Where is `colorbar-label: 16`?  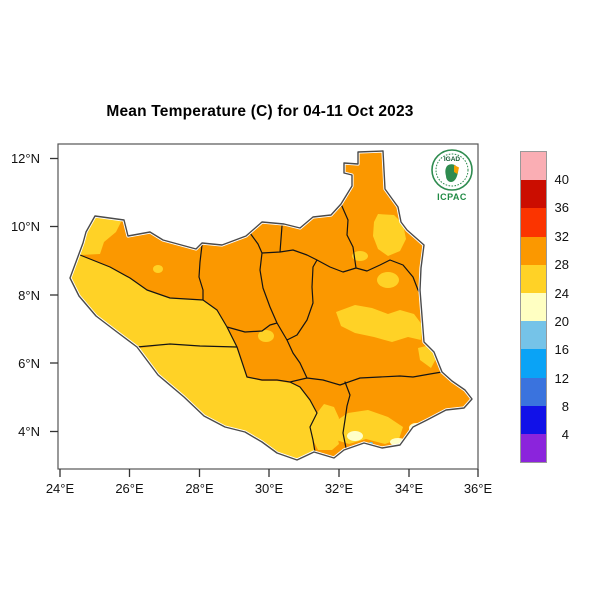
colorbar-label: 16 is located at coordinates (561, 350).